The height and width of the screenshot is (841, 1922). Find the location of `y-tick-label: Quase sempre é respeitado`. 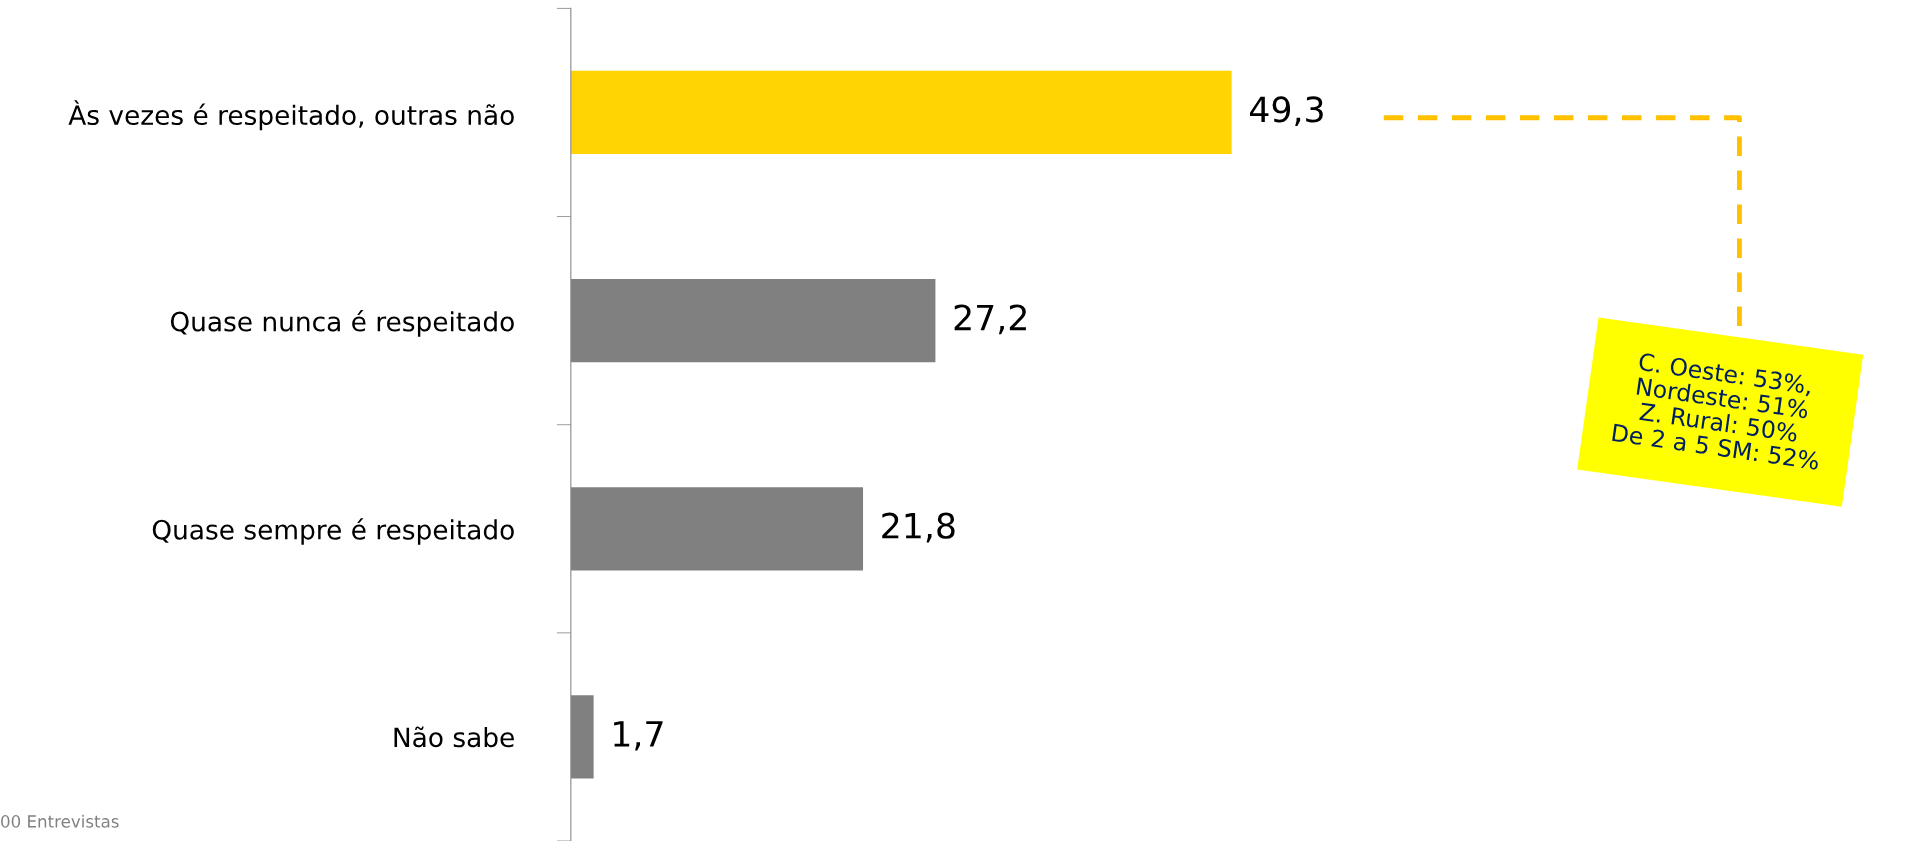

y-tick-label: Quase sempre é respeitado is located at coordinates (333, 531).